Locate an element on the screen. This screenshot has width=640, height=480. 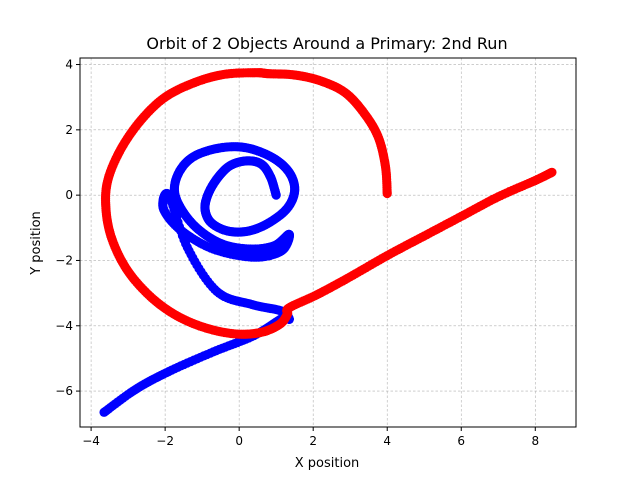
y-tick-label: −2 is located at coordinates (64, 260).